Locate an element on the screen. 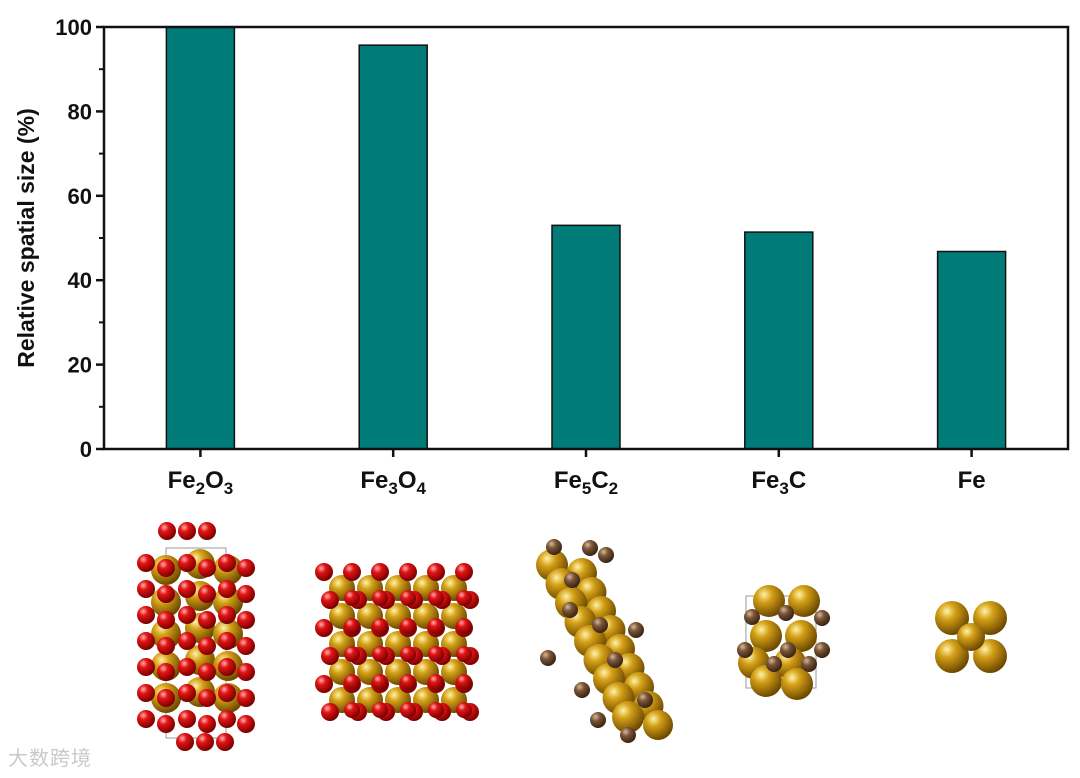 The image size is (1080, 778). y-axis-label: Relative spatial size (%) is located at coordinates (26, 238).